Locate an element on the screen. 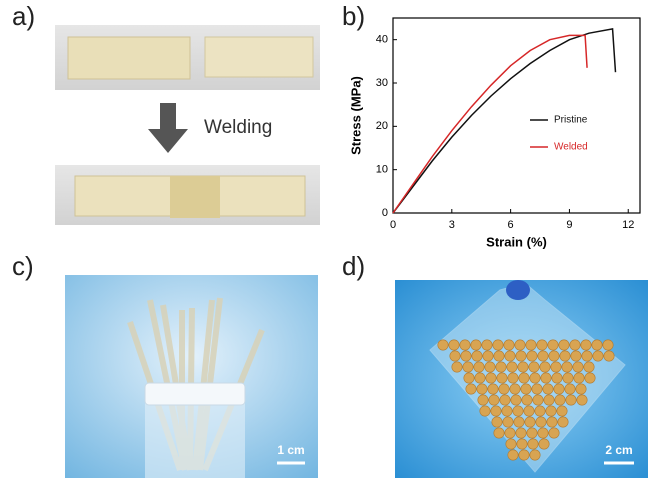 The width and height of the screenshot is (660, 493). scale-label: 1 cm is located at coordinates (290, 450).